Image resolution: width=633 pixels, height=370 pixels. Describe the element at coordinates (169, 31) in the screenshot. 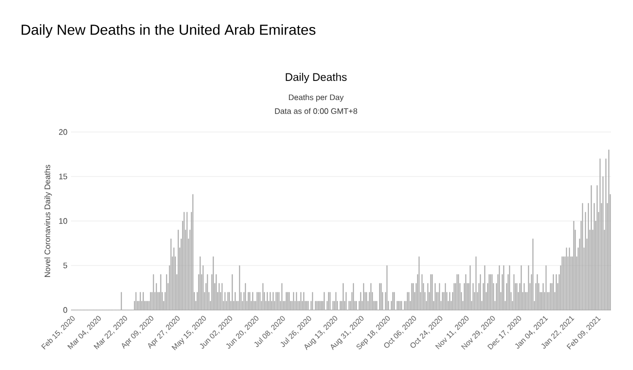

I see `chart-title: Daily New Deaths in the United Arab Emirates` at that location.